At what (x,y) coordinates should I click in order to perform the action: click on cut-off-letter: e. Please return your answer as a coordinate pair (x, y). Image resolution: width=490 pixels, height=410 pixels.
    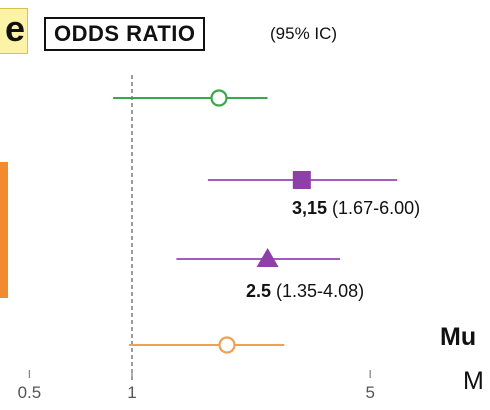
    Looking at the image, I should click on (14, 28).